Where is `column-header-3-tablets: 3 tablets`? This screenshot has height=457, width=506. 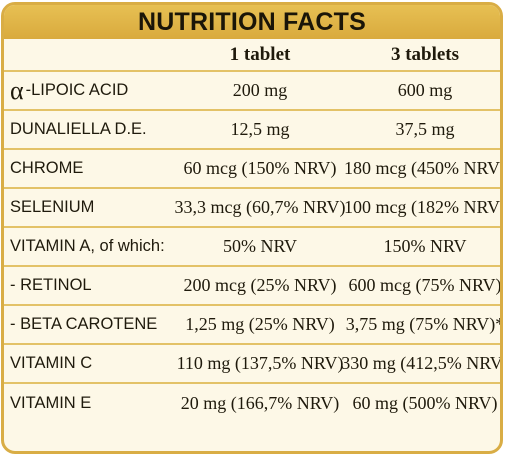 column-header-3-tablets: 3 tablets is located at coordinates (425, 54).